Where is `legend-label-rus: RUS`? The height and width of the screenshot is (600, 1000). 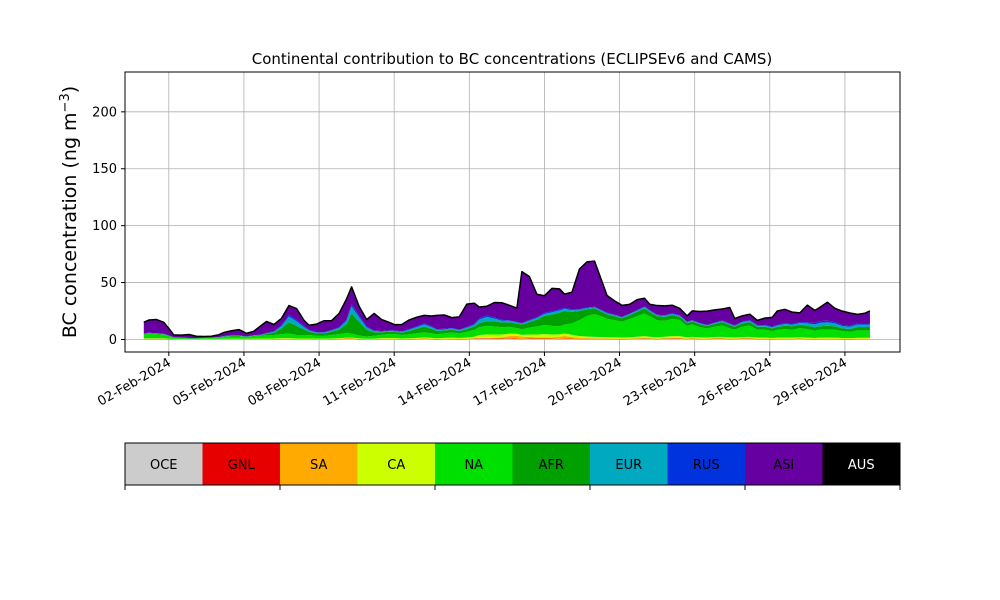 legend-label-rus: RUS is located at coordinates (706, 465).